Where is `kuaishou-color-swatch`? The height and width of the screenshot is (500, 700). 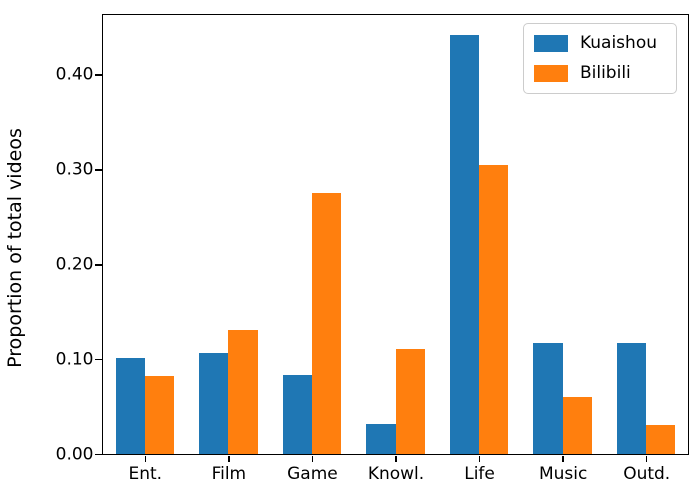 kuaishou-color-swatch is located at coordinates (550, 43).